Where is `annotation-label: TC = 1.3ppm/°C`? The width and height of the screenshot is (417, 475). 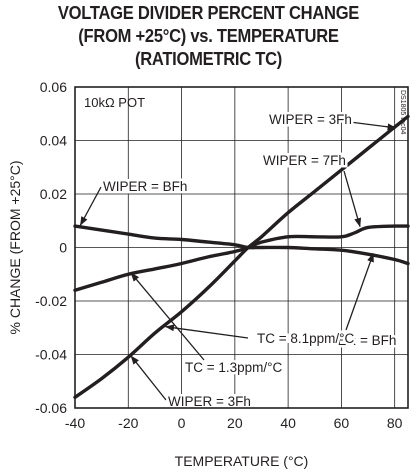
annotation-label: TC = 1.3ppm/°C is located at coordinates (234, 367).